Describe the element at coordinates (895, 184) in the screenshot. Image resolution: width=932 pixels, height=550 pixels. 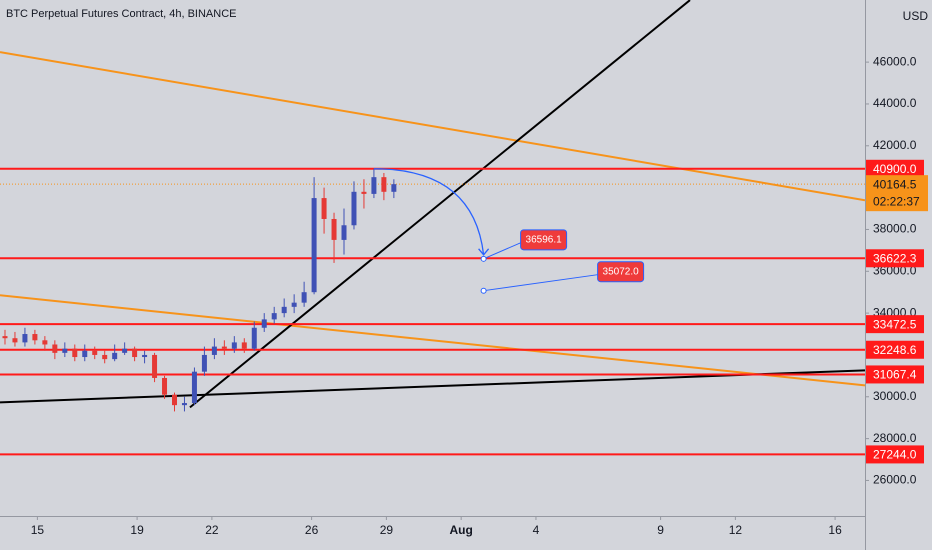
I see `last-price-label: 40164.5` at that location.